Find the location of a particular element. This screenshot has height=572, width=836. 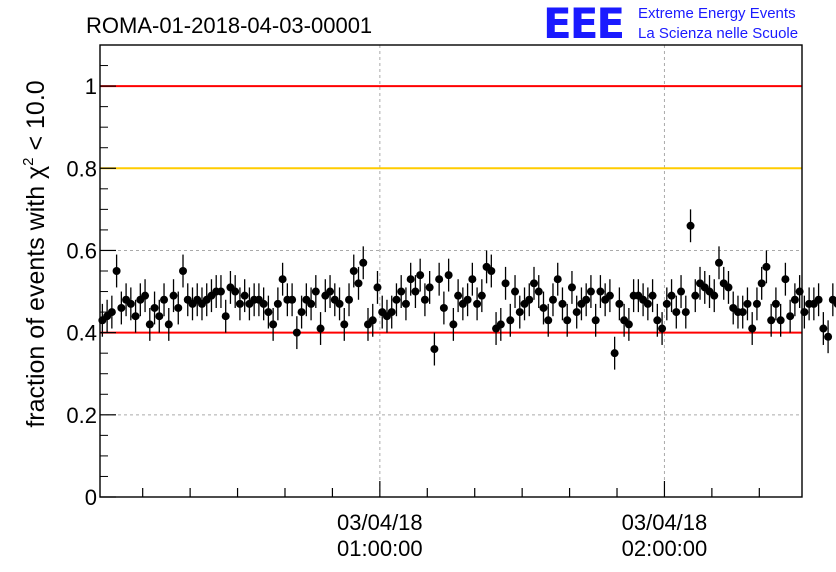

x-tick-label: 02:00:00 is located at coordinates (665, 548).